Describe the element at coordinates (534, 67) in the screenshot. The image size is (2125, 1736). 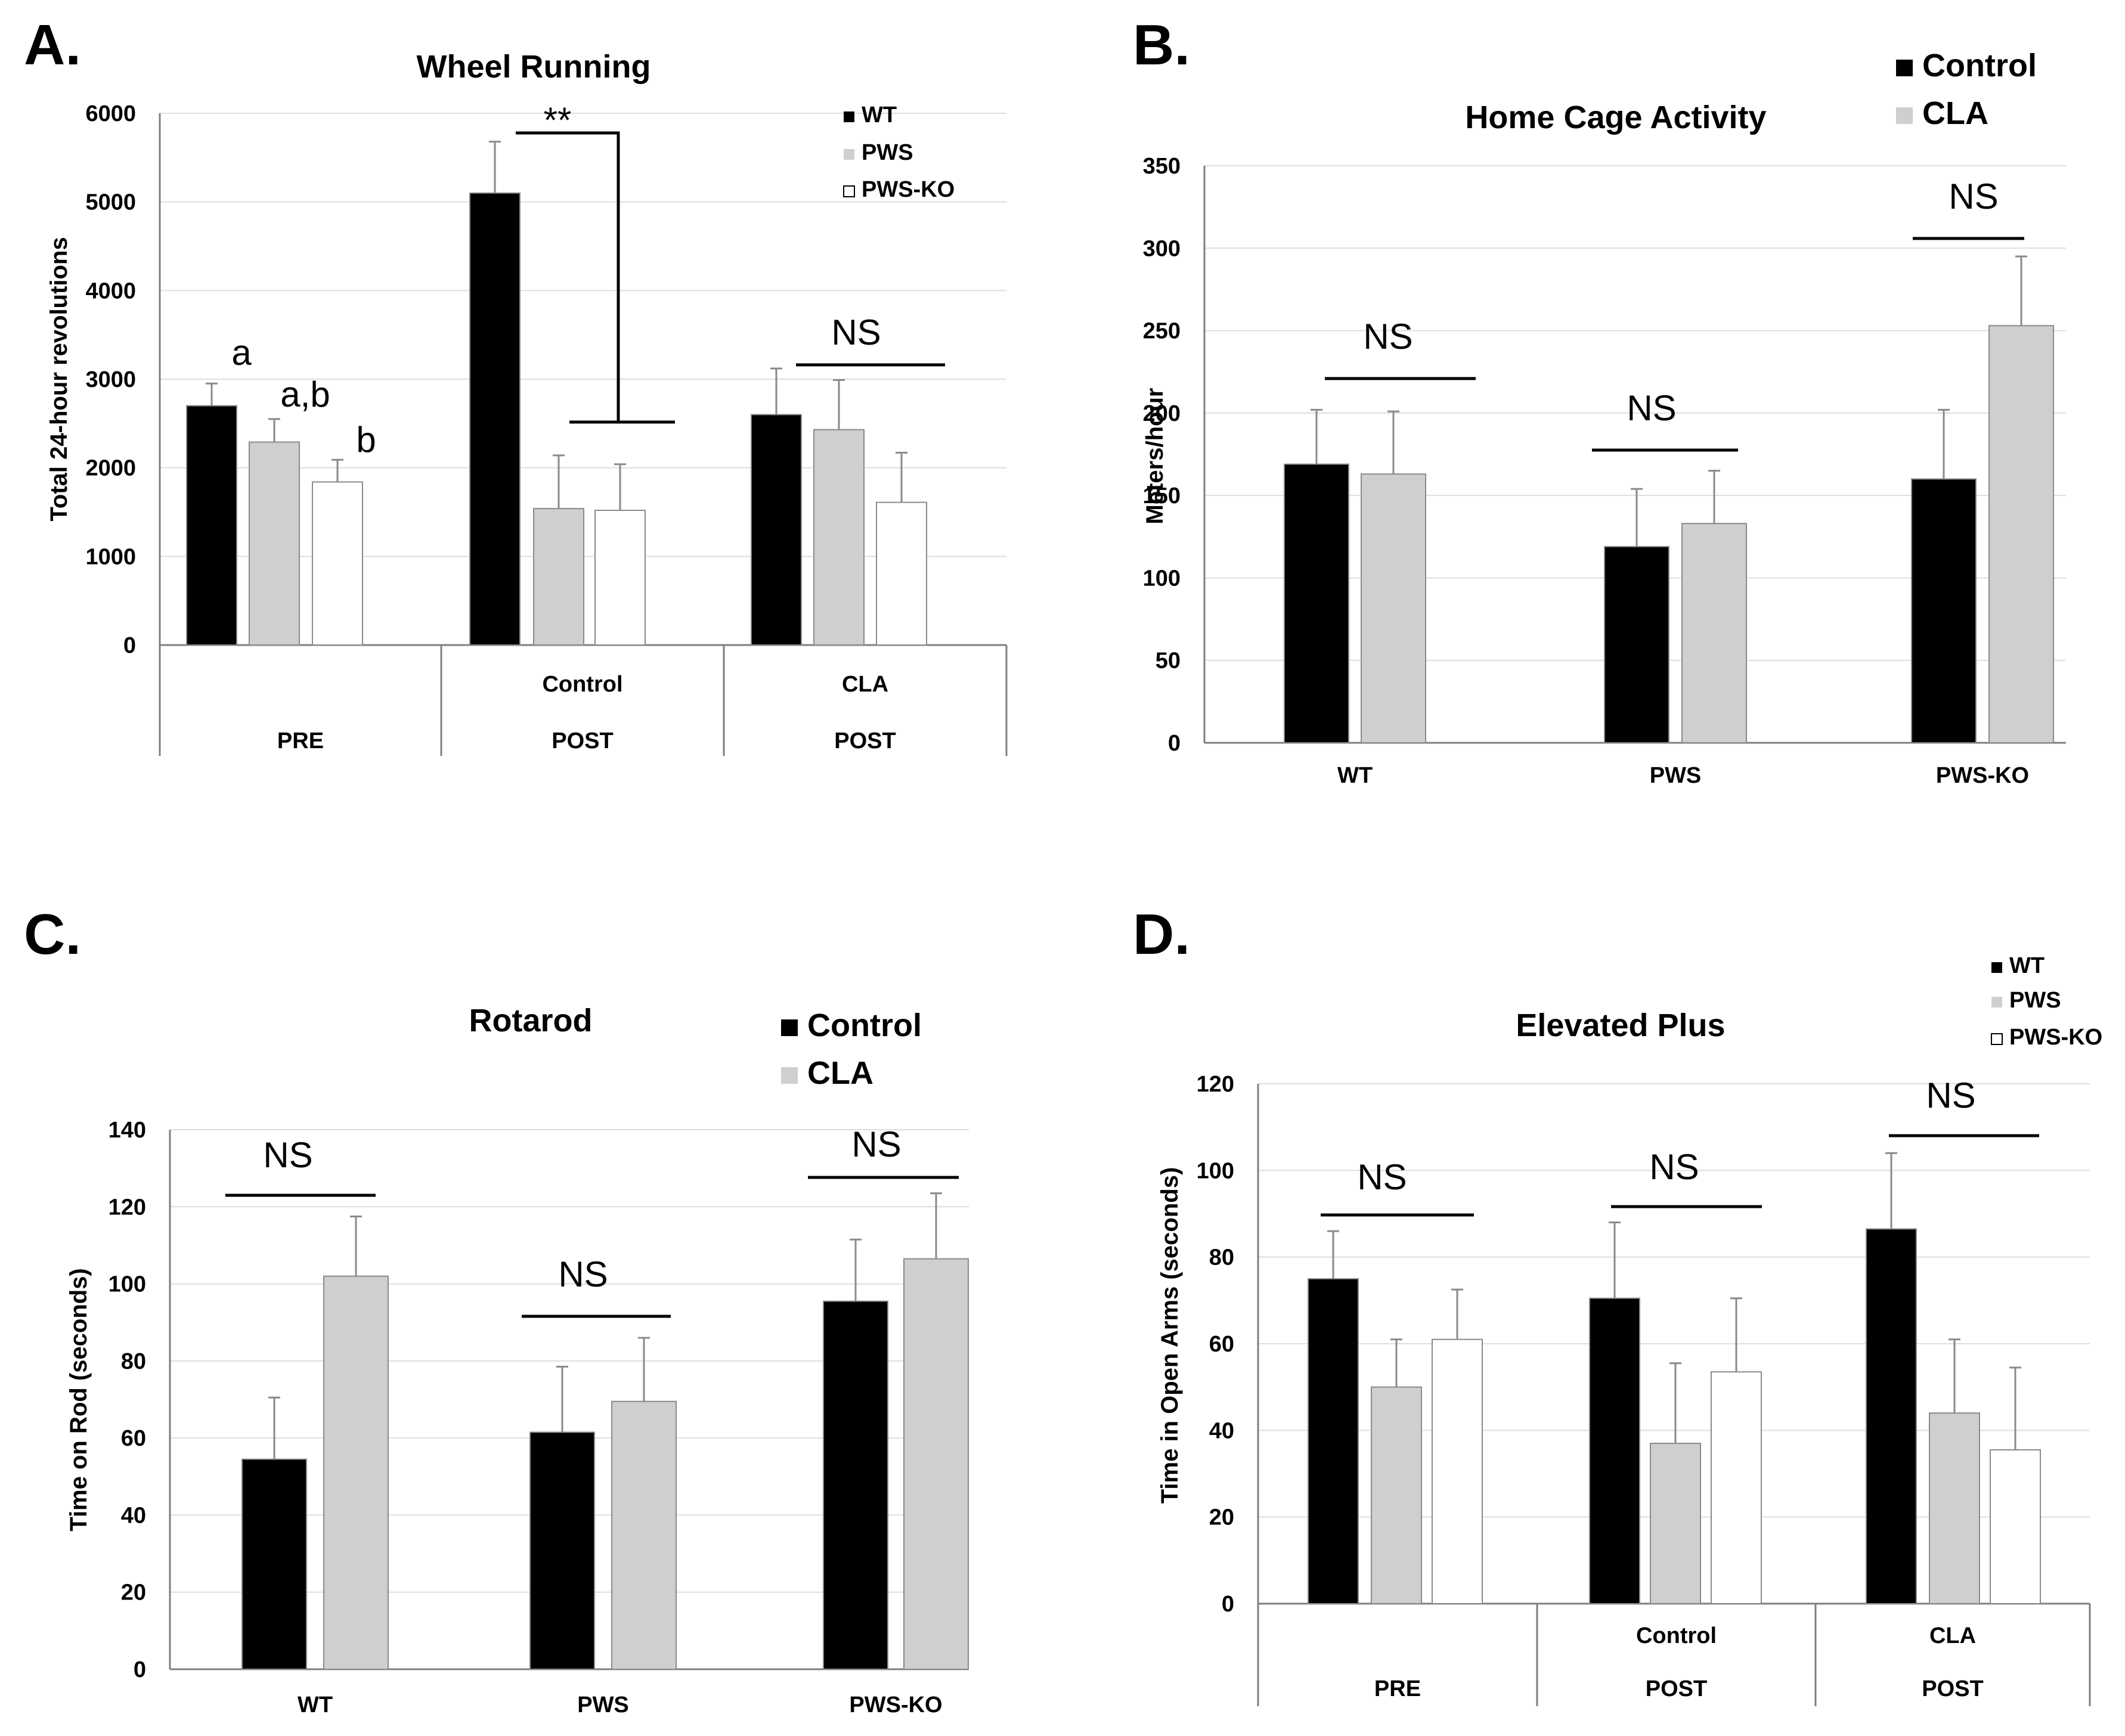
I see `chart-title: Wheel Running` at that location.